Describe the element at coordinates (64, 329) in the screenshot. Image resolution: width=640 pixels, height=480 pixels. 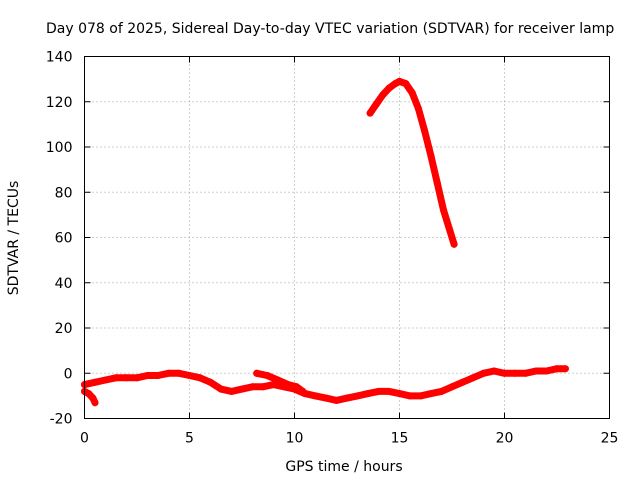
I see `y-tick-label: 20` at that location.